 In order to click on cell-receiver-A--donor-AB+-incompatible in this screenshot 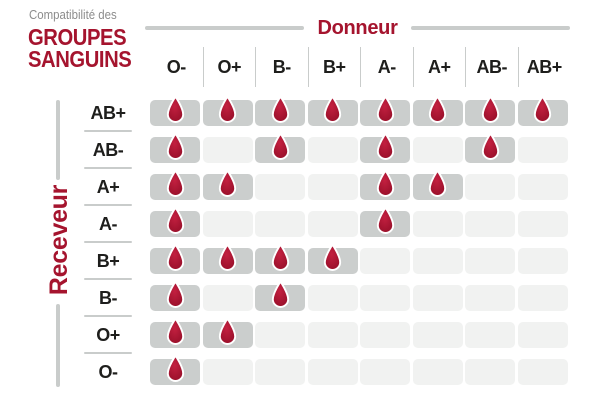, I will do `click(542, 224)`.